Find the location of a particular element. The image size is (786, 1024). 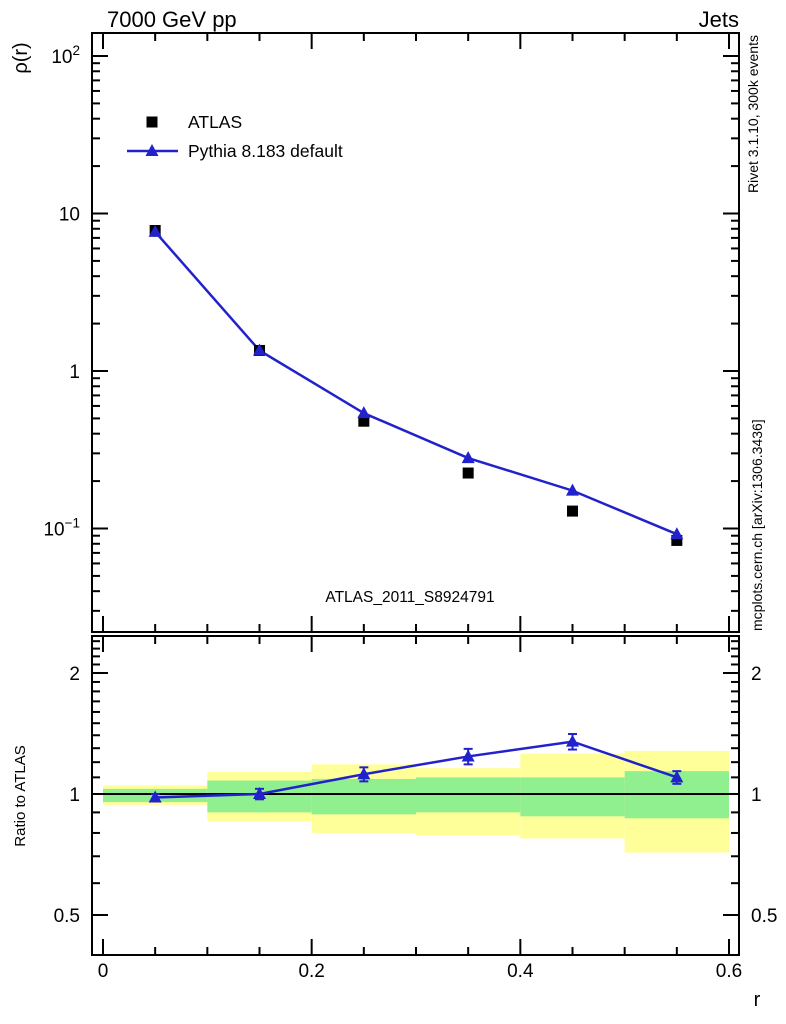

ratio-panel-data-layer is located at coordinates (416, 768).